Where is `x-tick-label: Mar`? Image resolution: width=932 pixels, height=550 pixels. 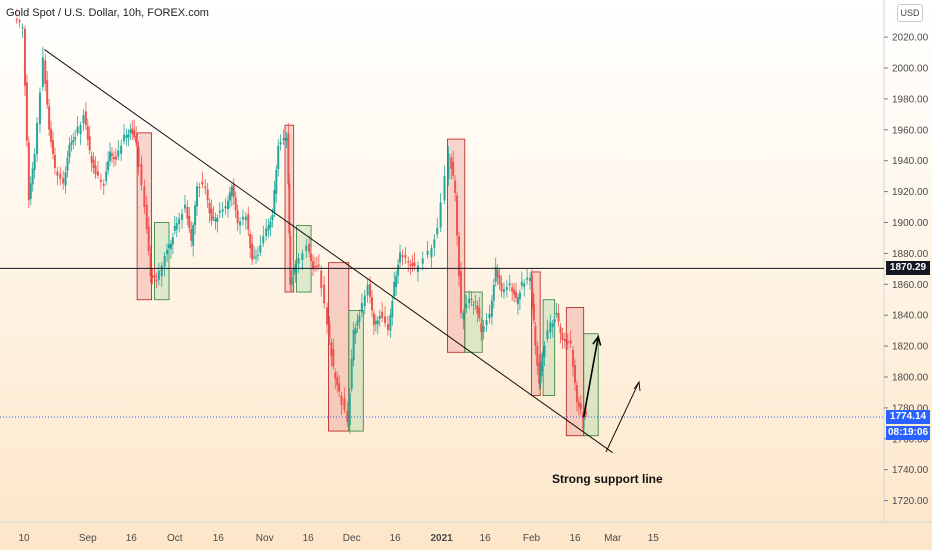
x-tick-label: Mar is located at coordinates (613, 538).